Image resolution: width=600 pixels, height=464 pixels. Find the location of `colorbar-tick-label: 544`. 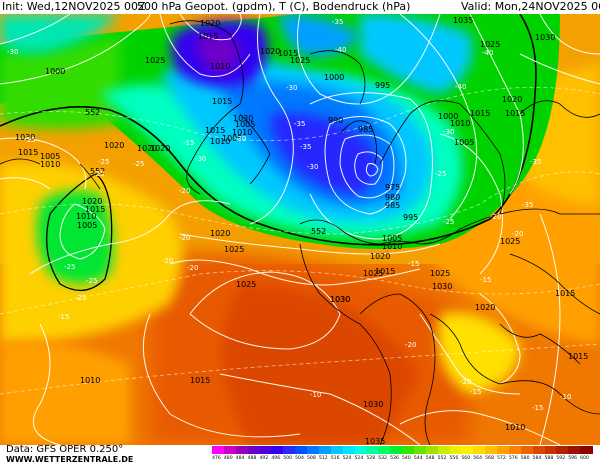

colorbar-tick-label: 544 is located at coordinates (418, 458).